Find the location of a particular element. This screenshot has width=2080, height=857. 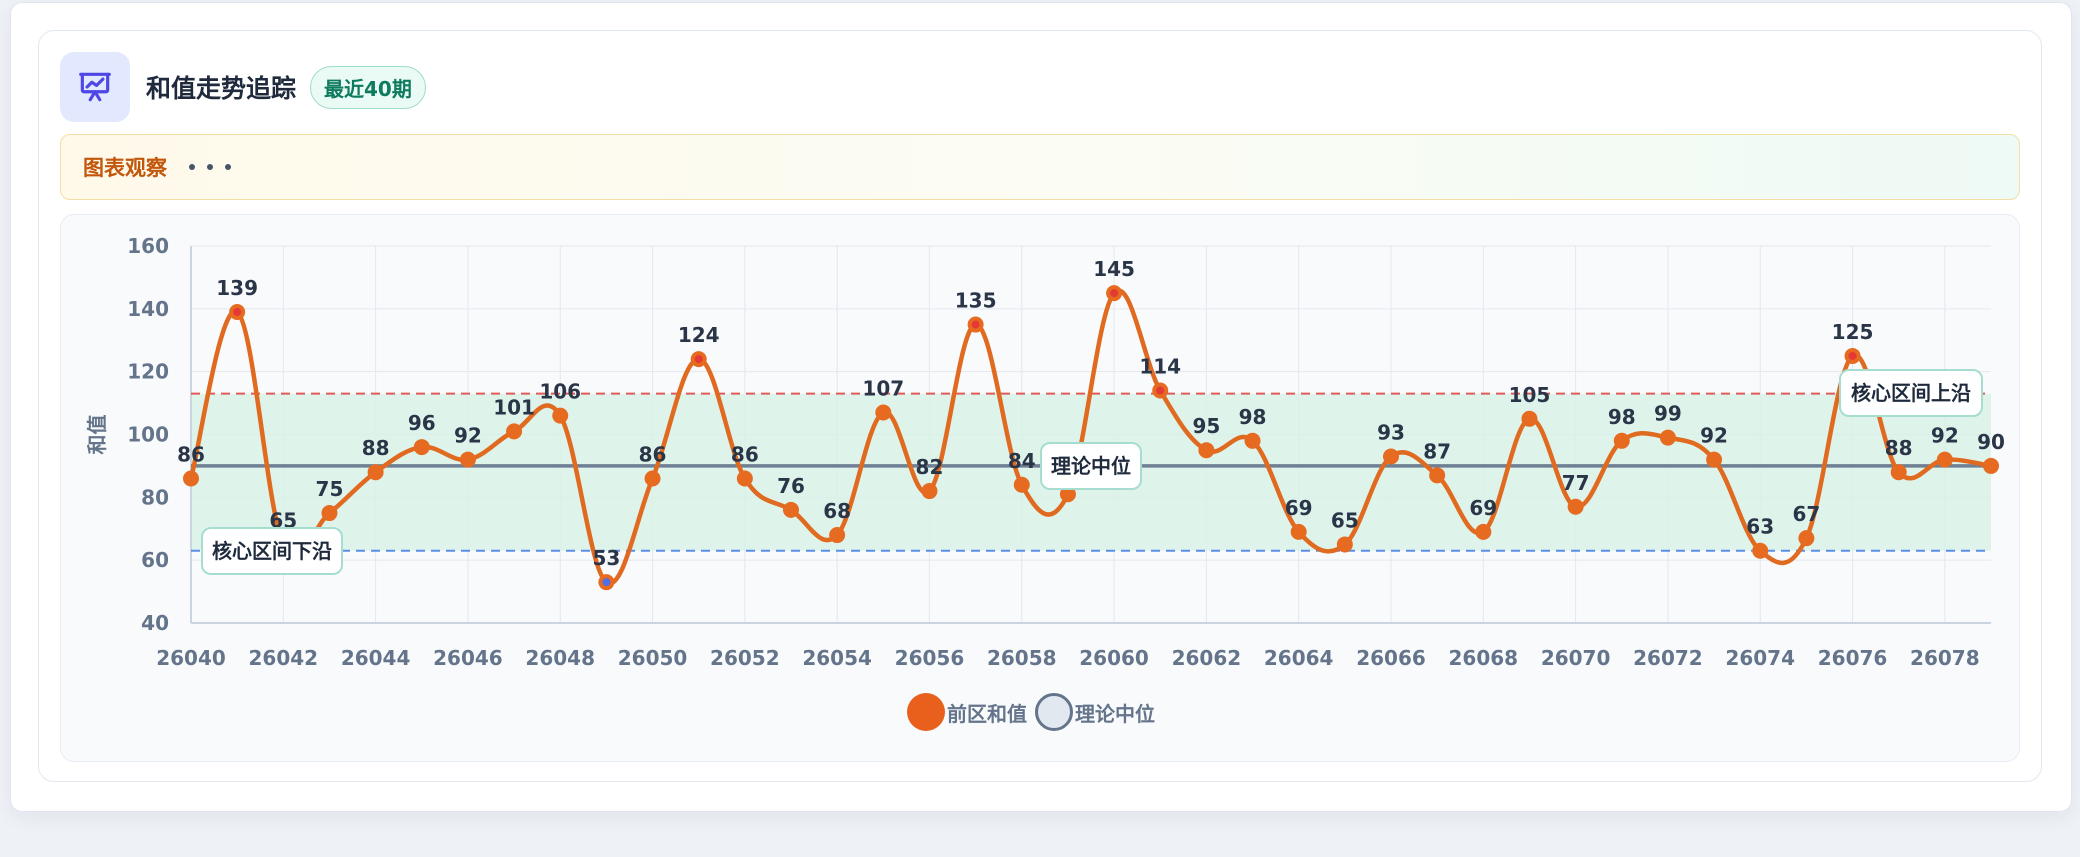

data-label: 135 is located at coordinates (976, 301).